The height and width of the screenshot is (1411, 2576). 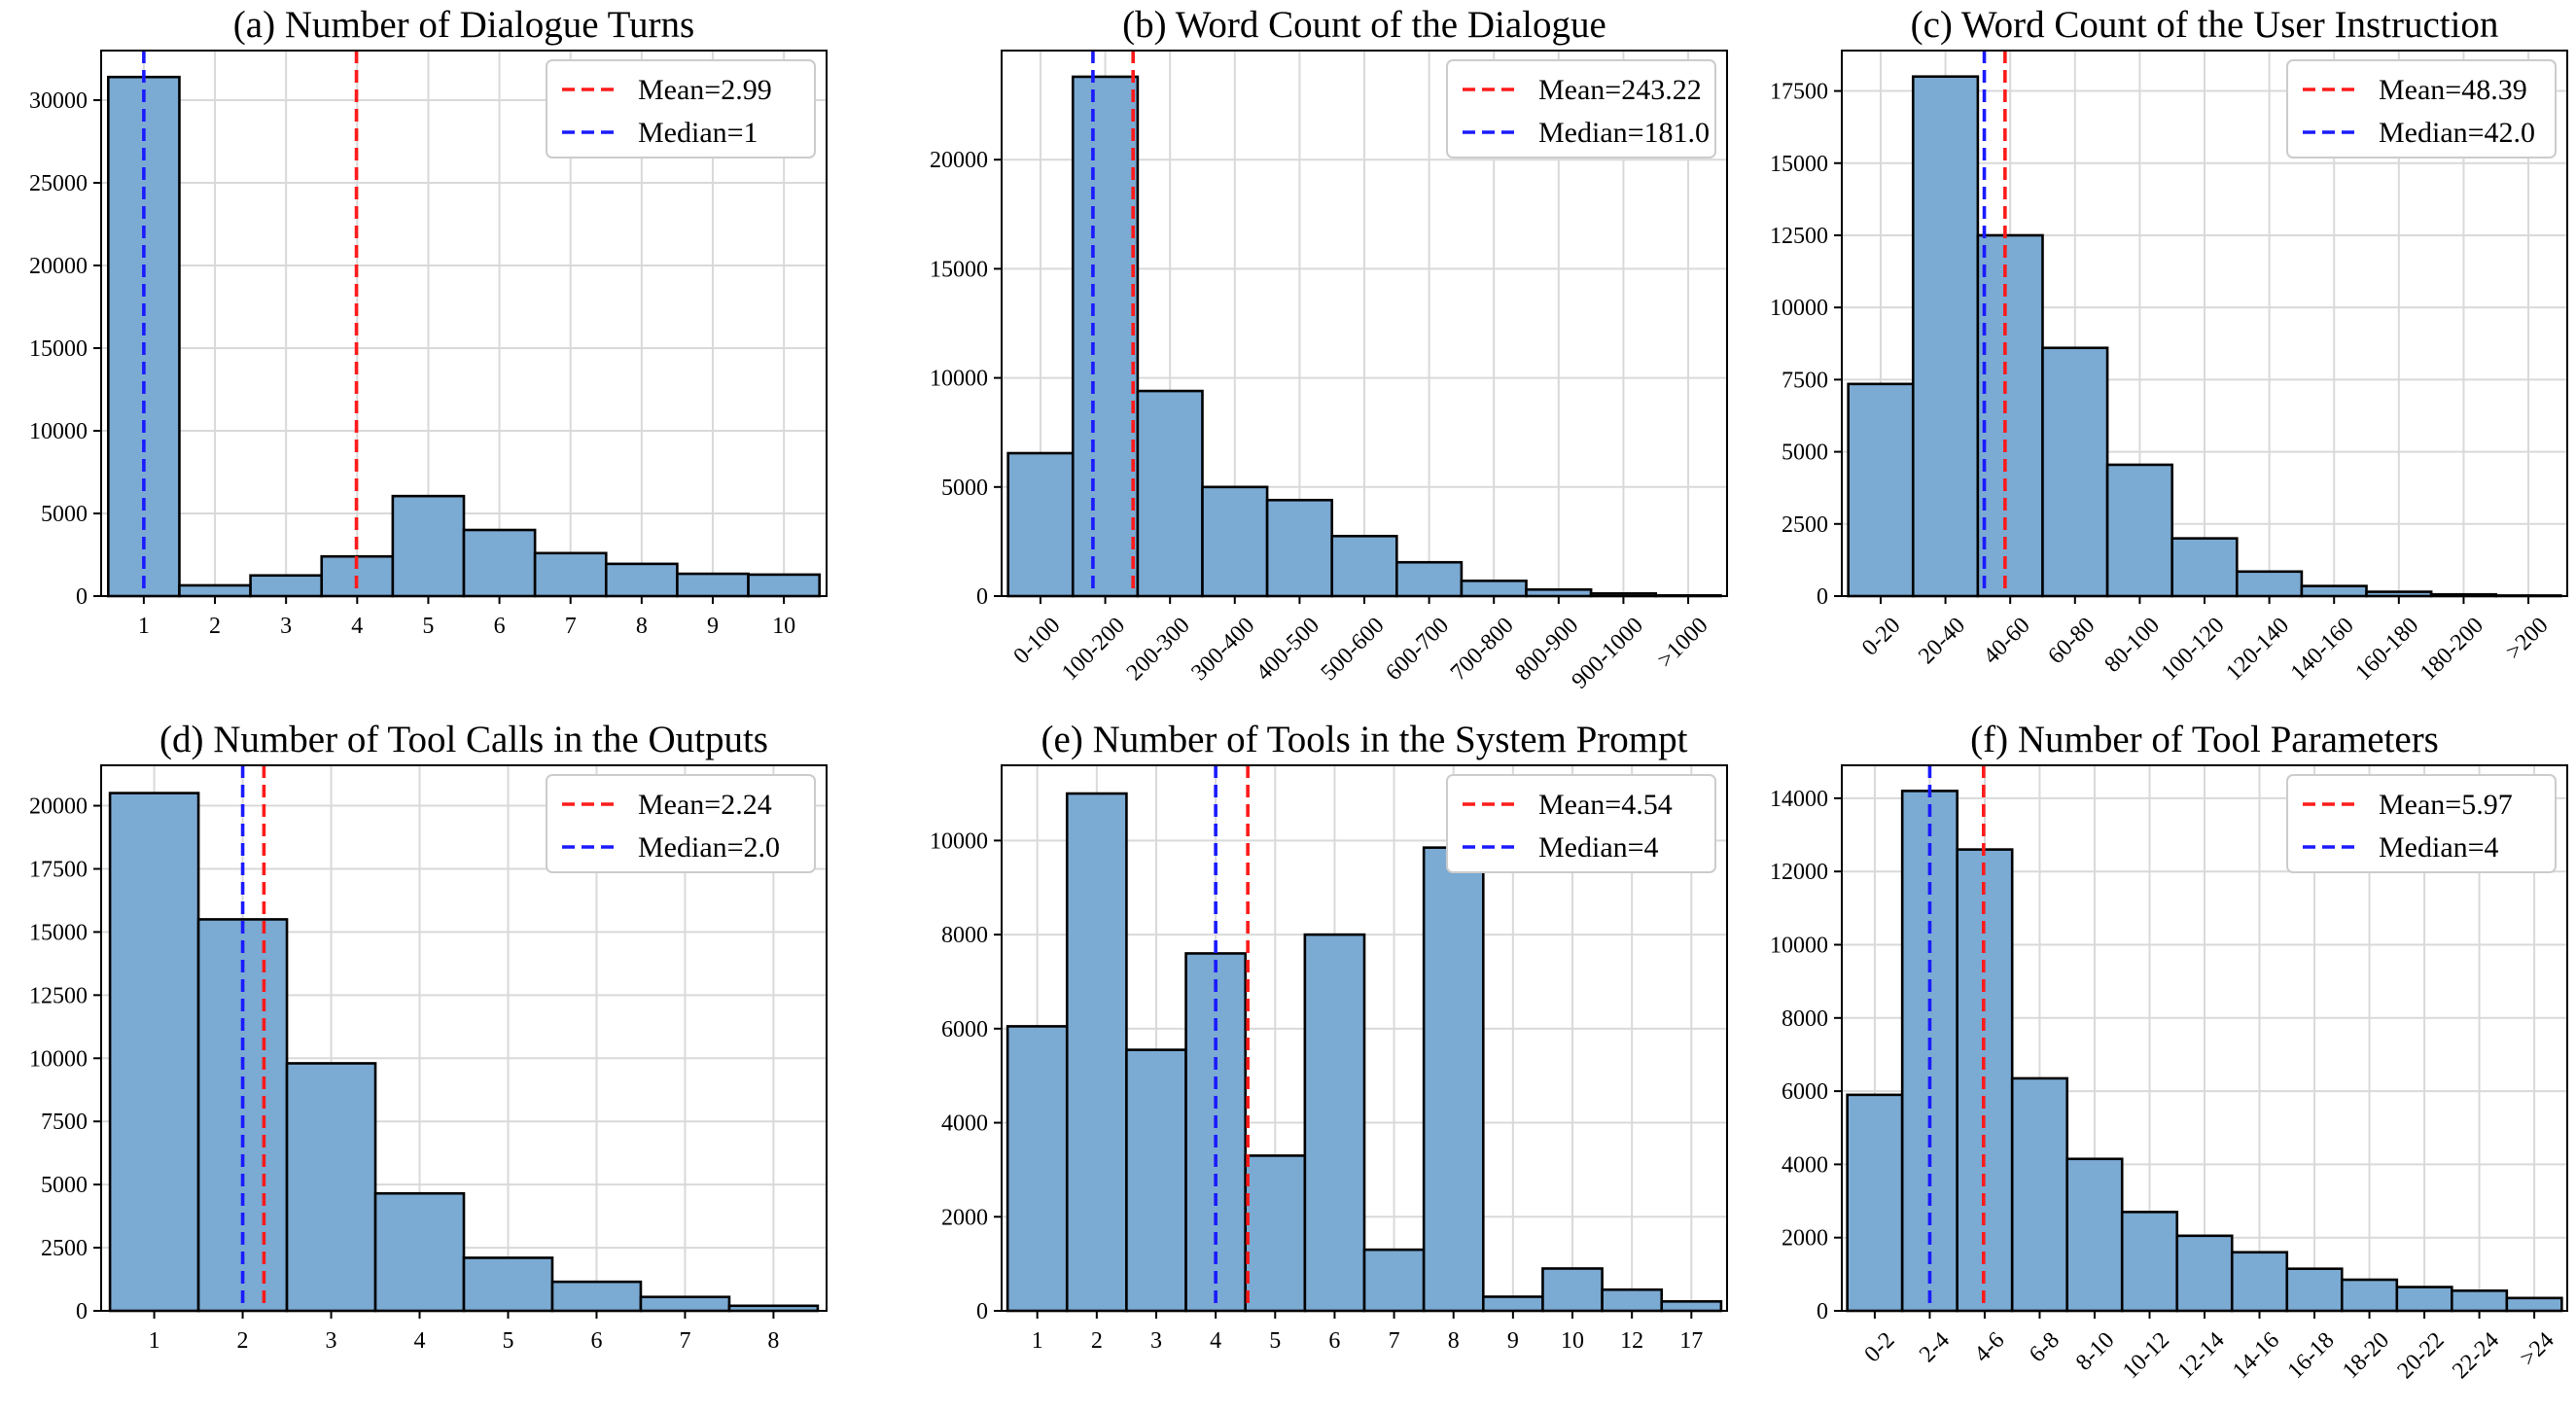 I want to click on y-tick-label: 8000, so click(x=1805, y=1019).